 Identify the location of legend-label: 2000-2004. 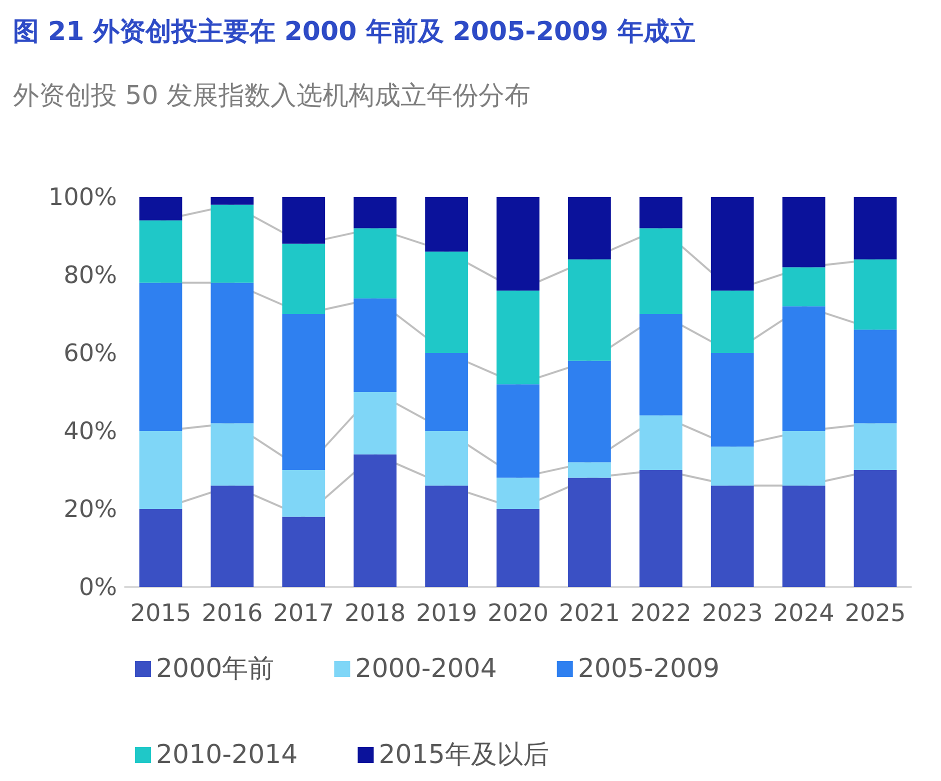
(426, 669).